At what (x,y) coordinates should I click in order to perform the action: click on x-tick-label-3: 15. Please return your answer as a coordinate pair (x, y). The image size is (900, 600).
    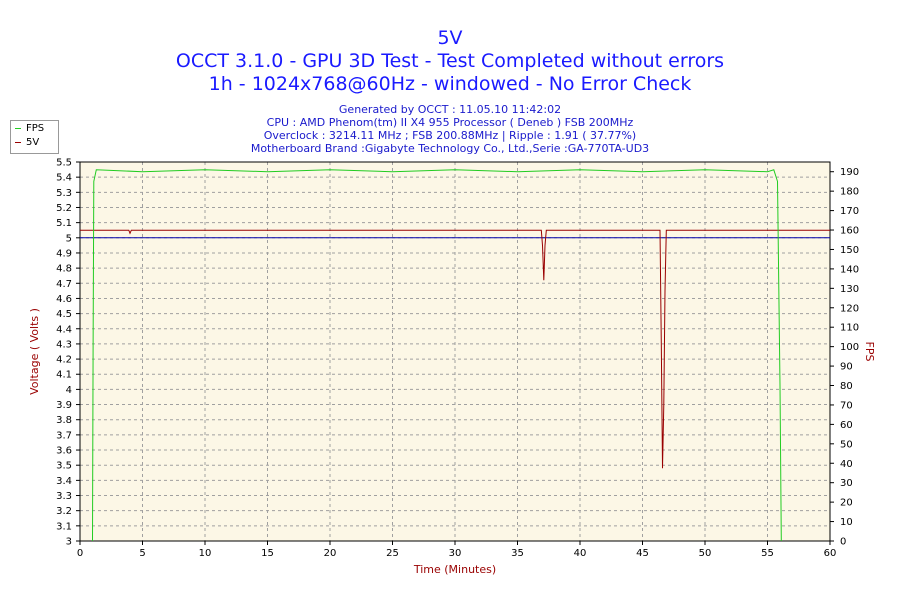
    Looking at the image, I should click on (267, 553).